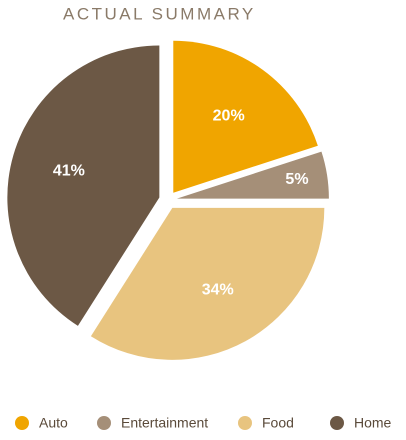 The width and height of the screenshot is (406, 440). Describe the element at coordinates (218, 290) in the screenshot. I see `value-label: 34%` at that location.